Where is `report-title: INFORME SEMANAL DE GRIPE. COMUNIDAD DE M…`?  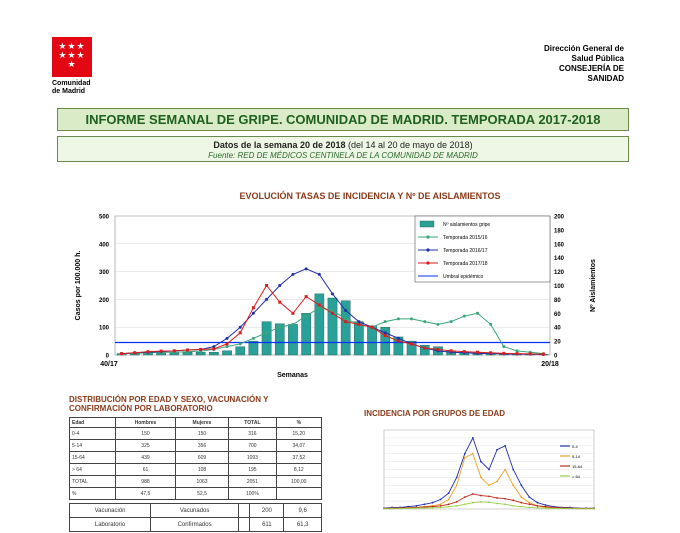 report-title: INFORME SEMANAL DE GRIPE. COMUNIDAD DE M… is located at coordinates (343, 119).